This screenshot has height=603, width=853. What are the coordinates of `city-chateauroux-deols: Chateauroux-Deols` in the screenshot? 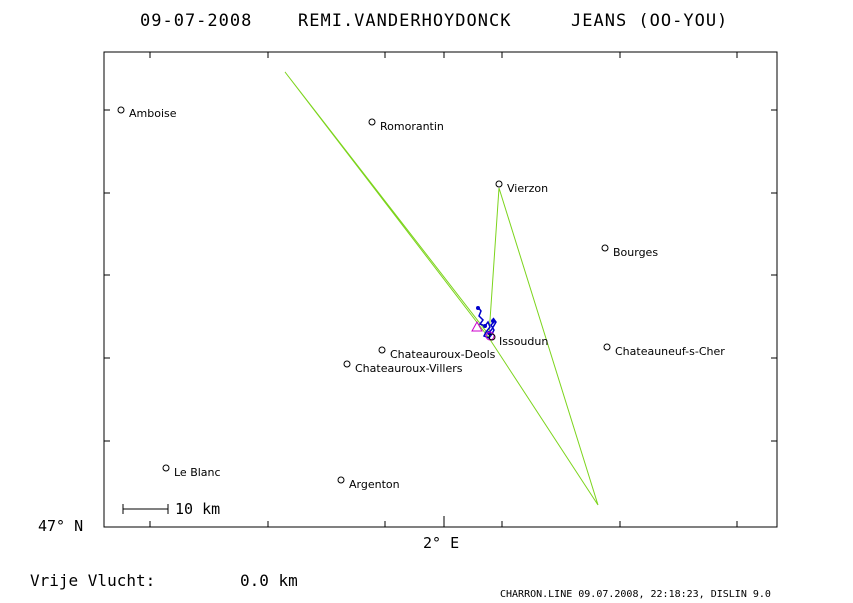 It's located at (437, 353).